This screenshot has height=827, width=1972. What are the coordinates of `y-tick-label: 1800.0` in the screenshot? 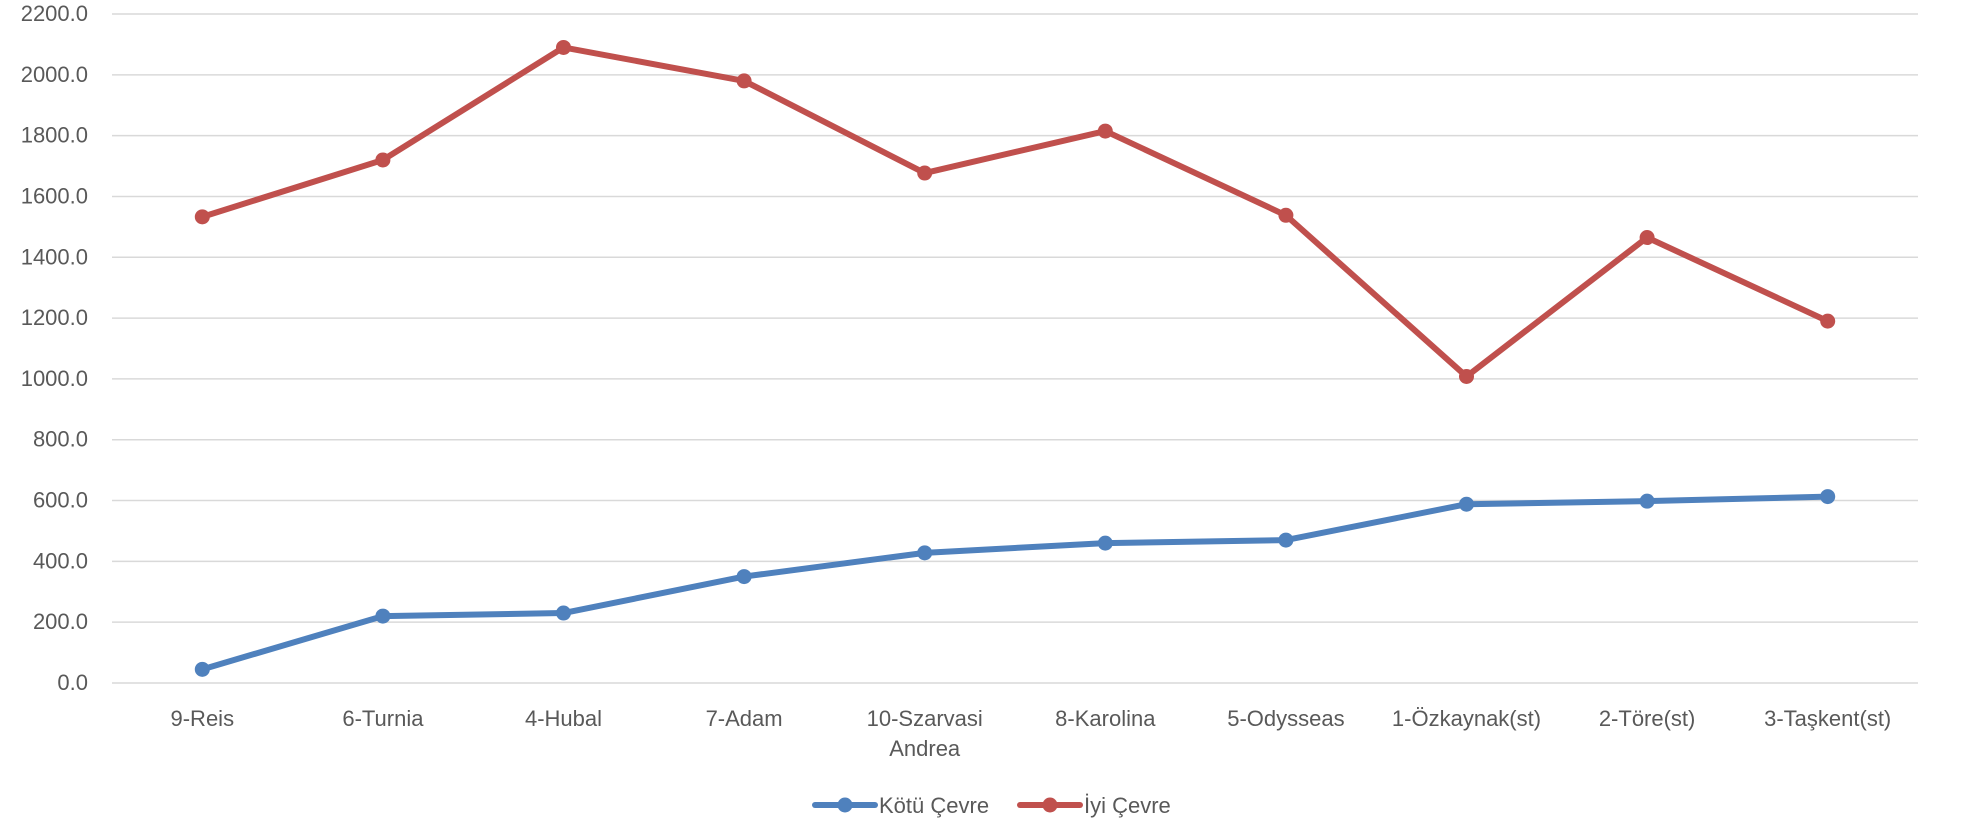 It's located at (54, 135).